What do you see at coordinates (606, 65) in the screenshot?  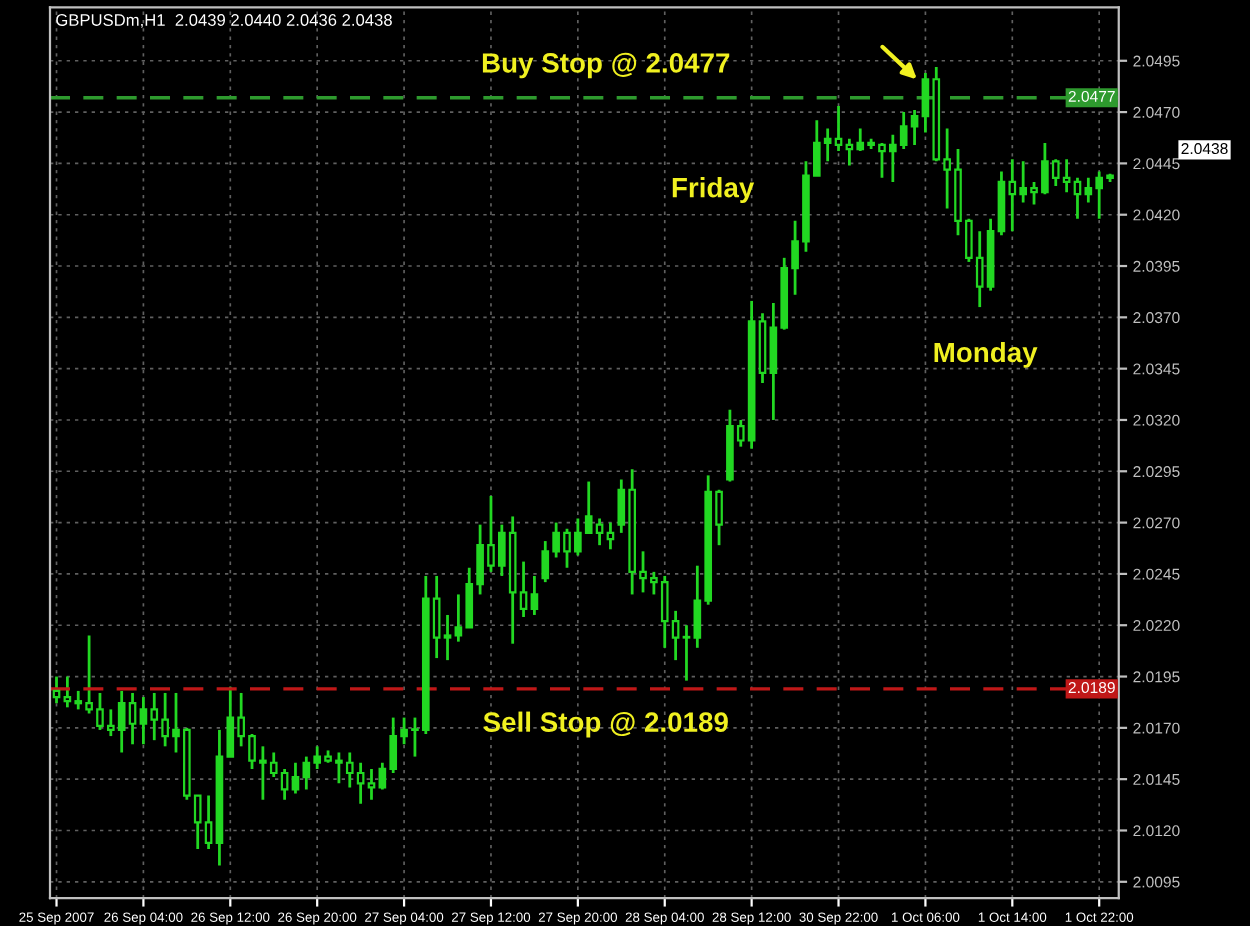 I see `annotation: Buy Stop @ 2.0477` at bounding box center [606, 65].